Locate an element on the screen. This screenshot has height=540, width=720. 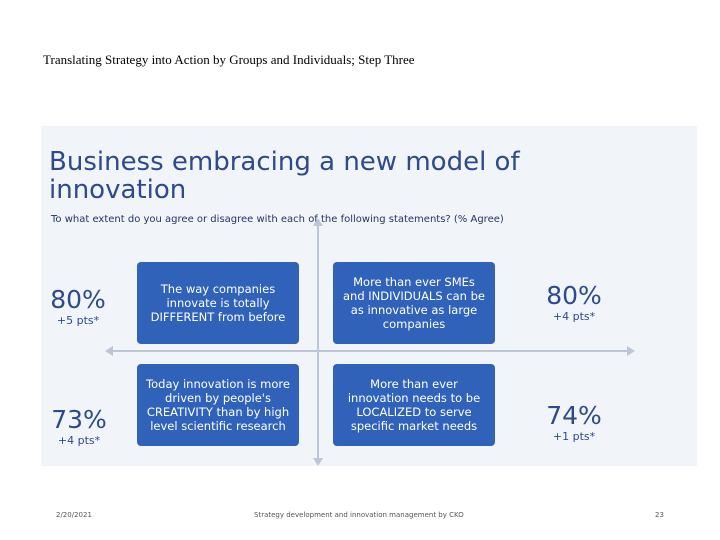
arrow-right-icon is located at coordinates (631, 351).